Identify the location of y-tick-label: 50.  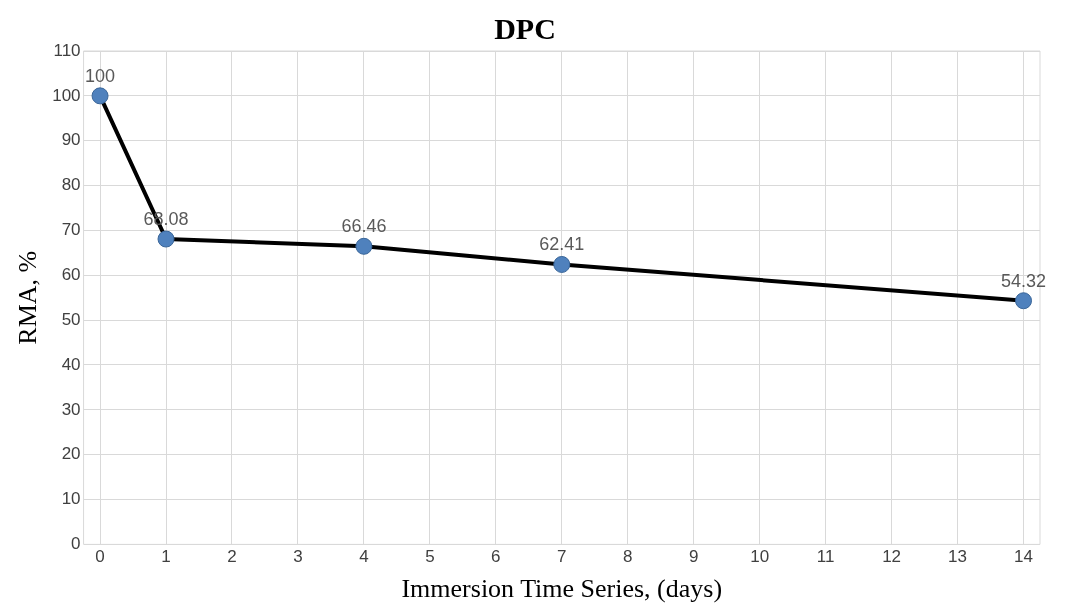
(71, 319).